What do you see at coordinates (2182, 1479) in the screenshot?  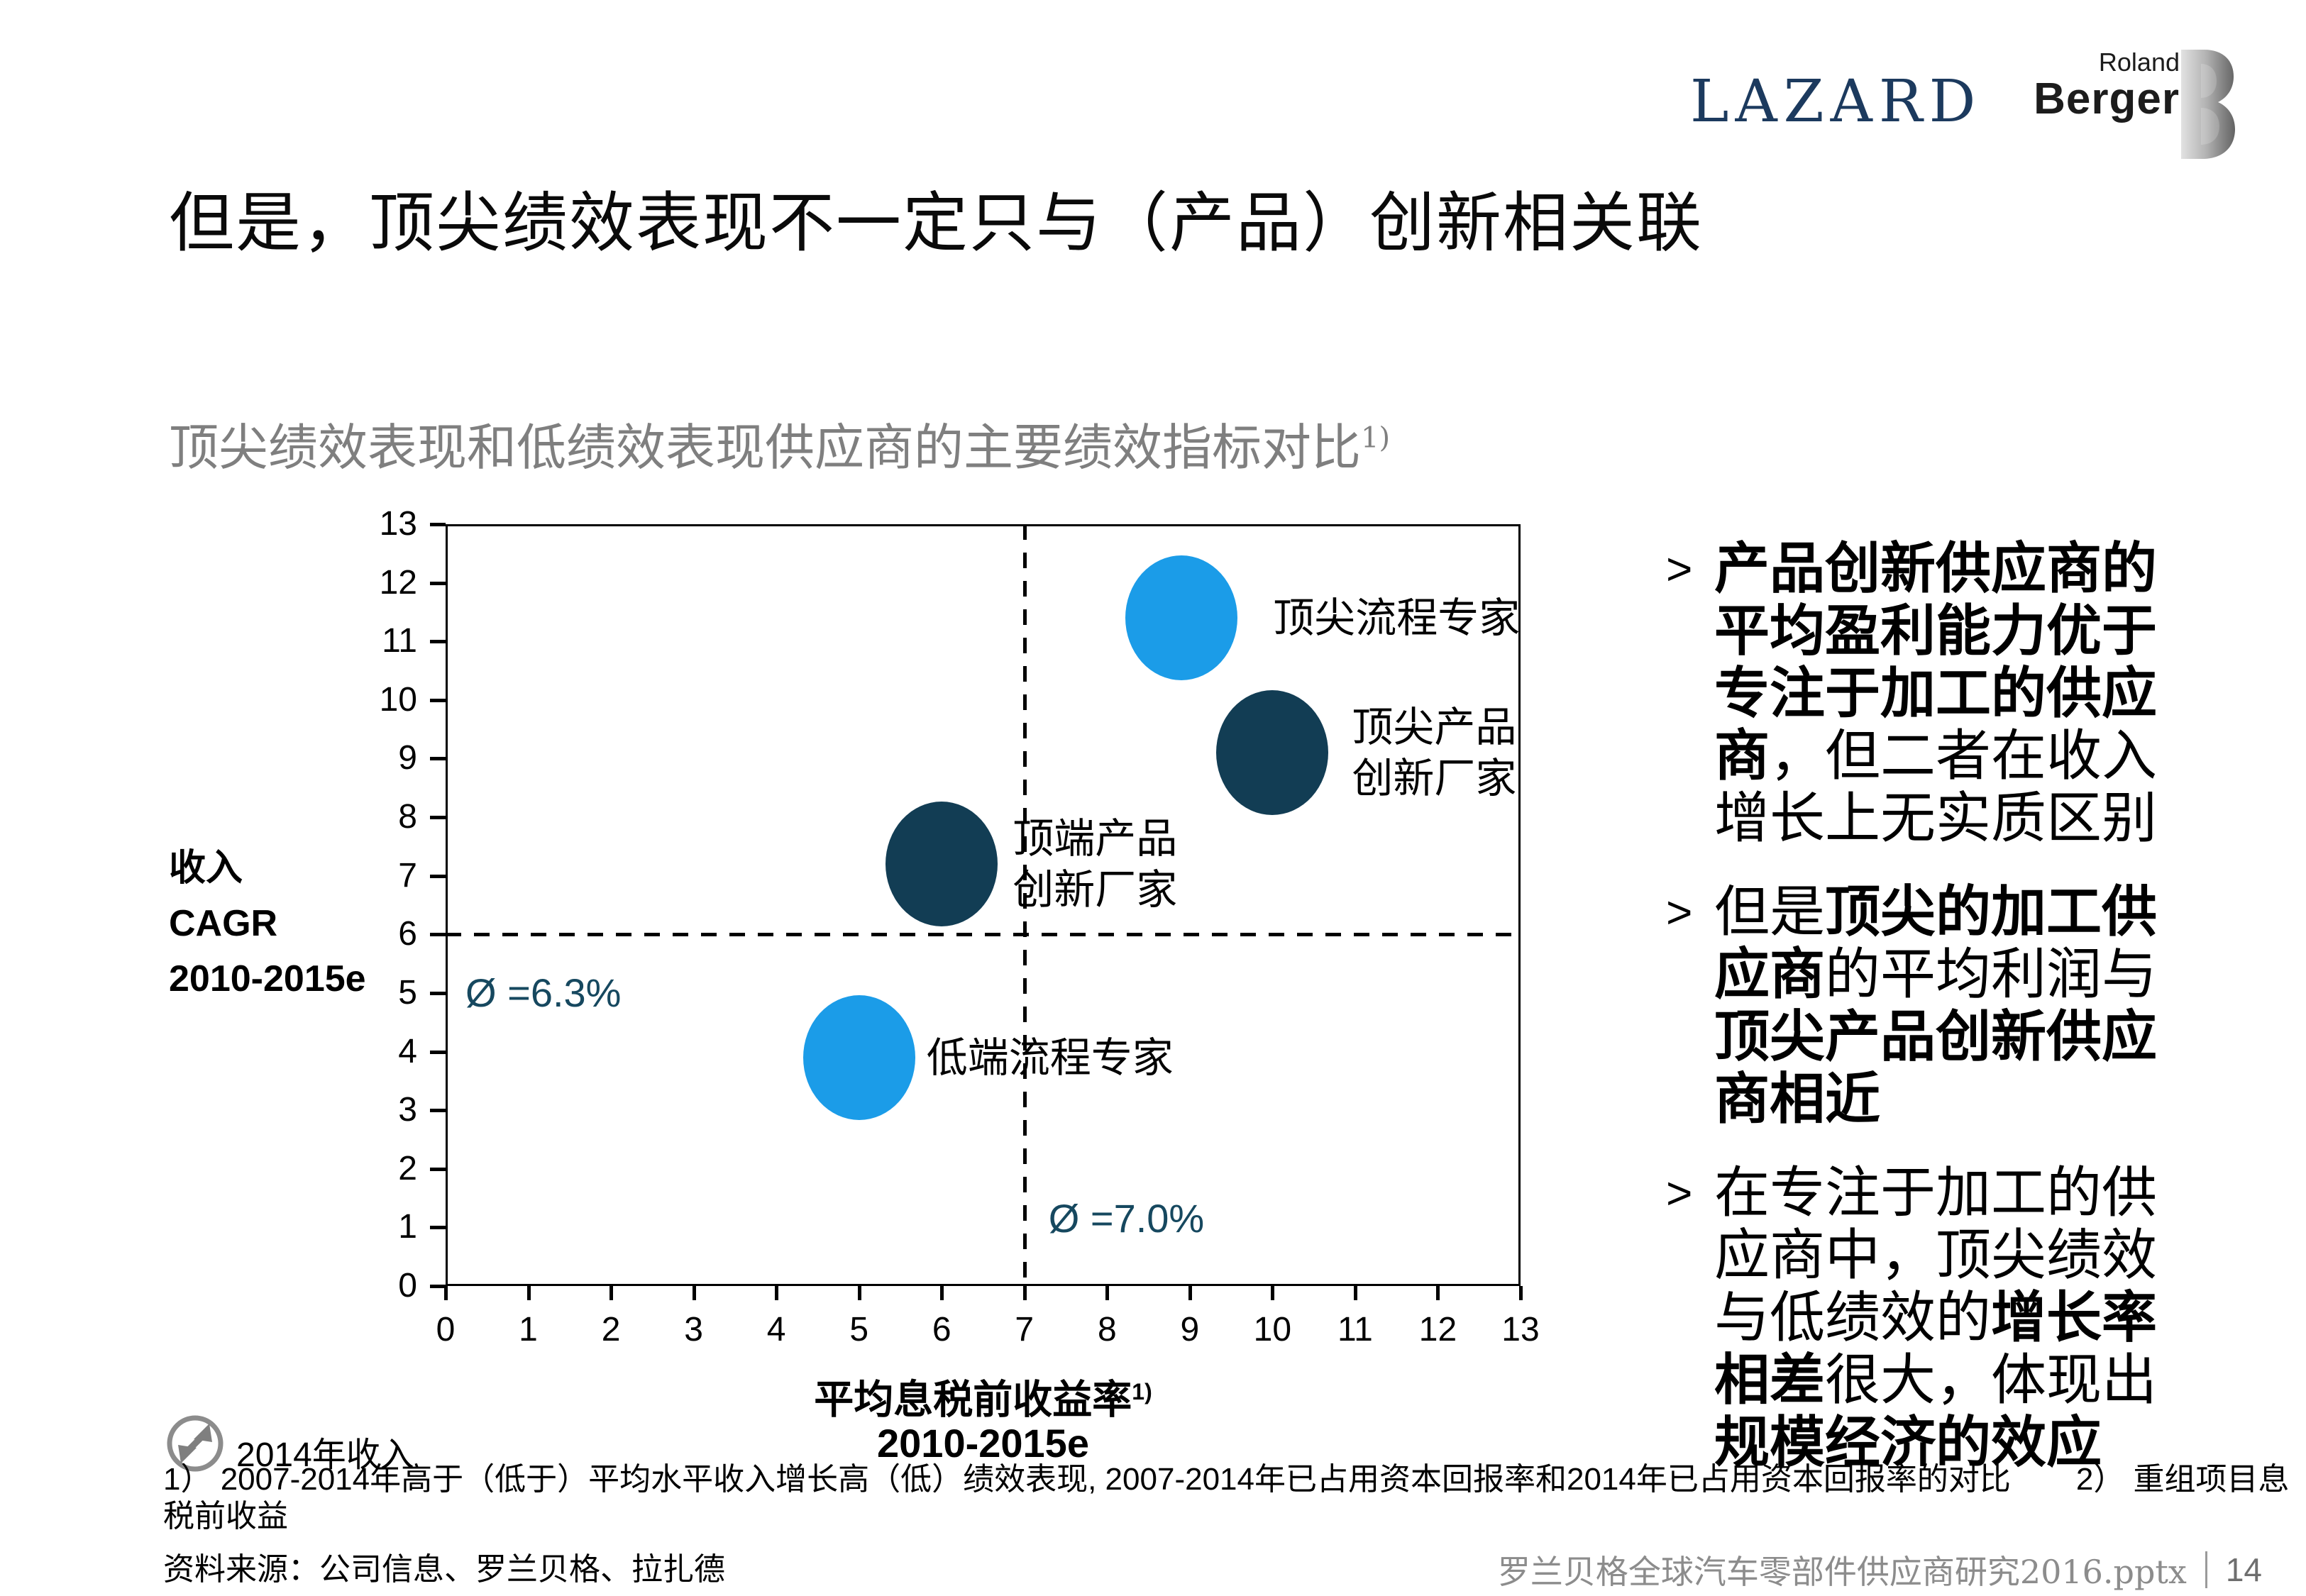 I see `footnote-2-text: 2） 重组项目息` at bounding box center [2182, 1479].